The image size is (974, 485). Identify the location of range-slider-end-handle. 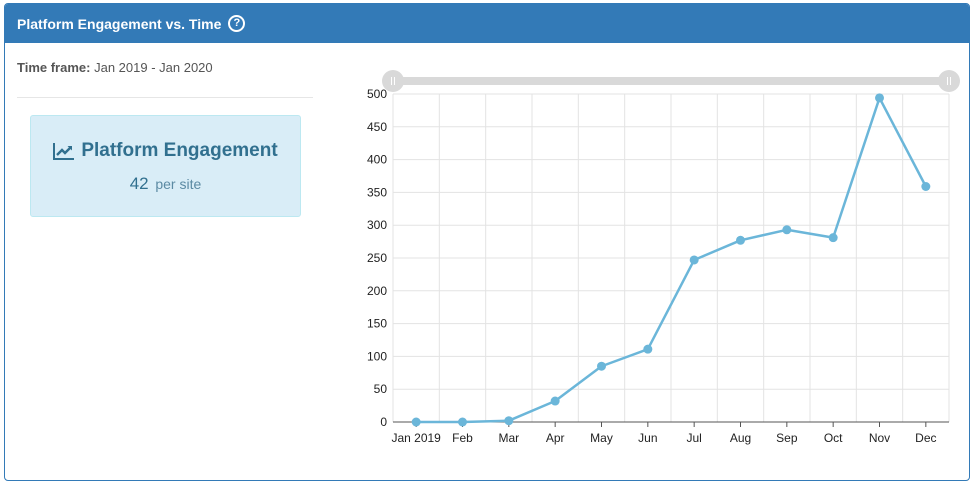
(949, 81).